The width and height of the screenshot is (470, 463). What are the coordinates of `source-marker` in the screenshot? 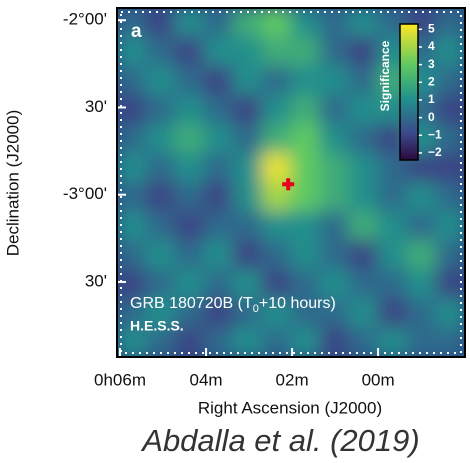 It's located at (288, 184).